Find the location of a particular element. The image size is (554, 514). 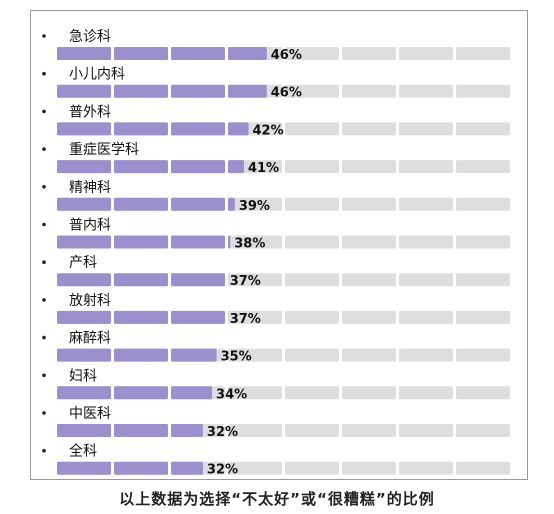

bar-row-3: 普外科 42% is located at coordinates (276, 121).